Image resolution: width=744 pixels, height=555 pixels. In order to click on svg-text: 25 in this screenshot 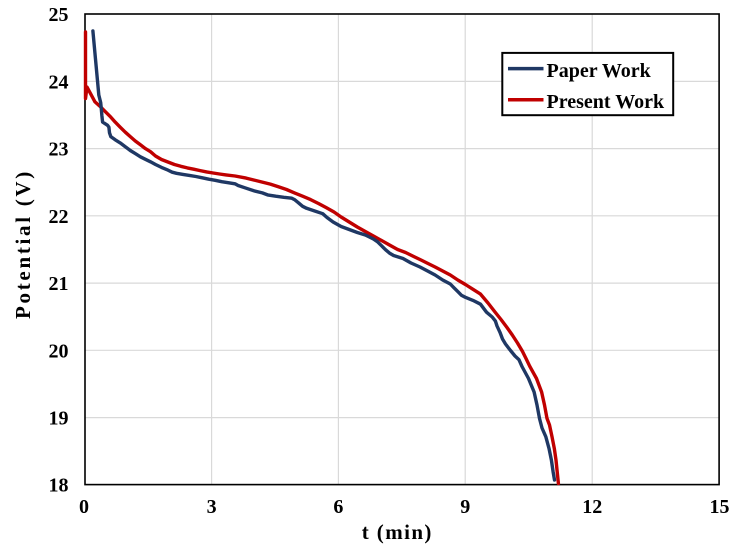, I will do `click(59, 15)`.